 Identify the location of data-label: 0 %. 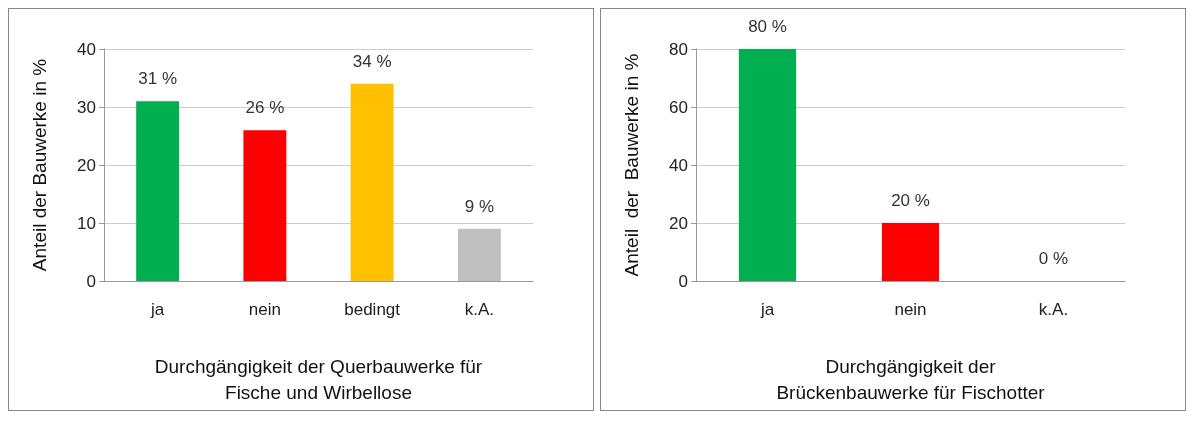
(1053, 258).